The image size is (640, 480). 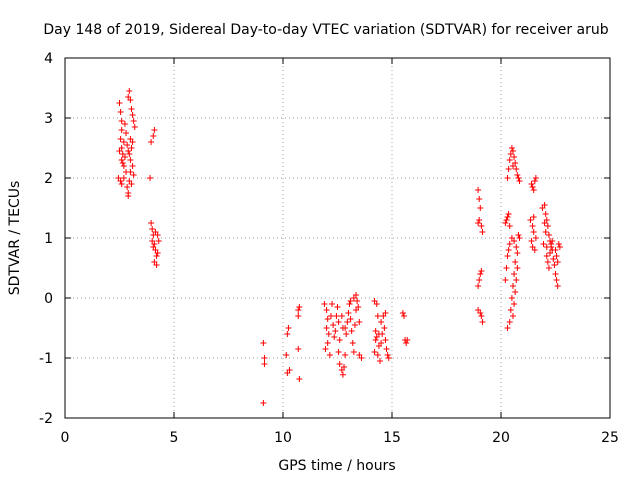 What do you see at coordinates (610, 438) in the screenshot?
I see `x-tick-label: 25` at bounding box center [610, 438].